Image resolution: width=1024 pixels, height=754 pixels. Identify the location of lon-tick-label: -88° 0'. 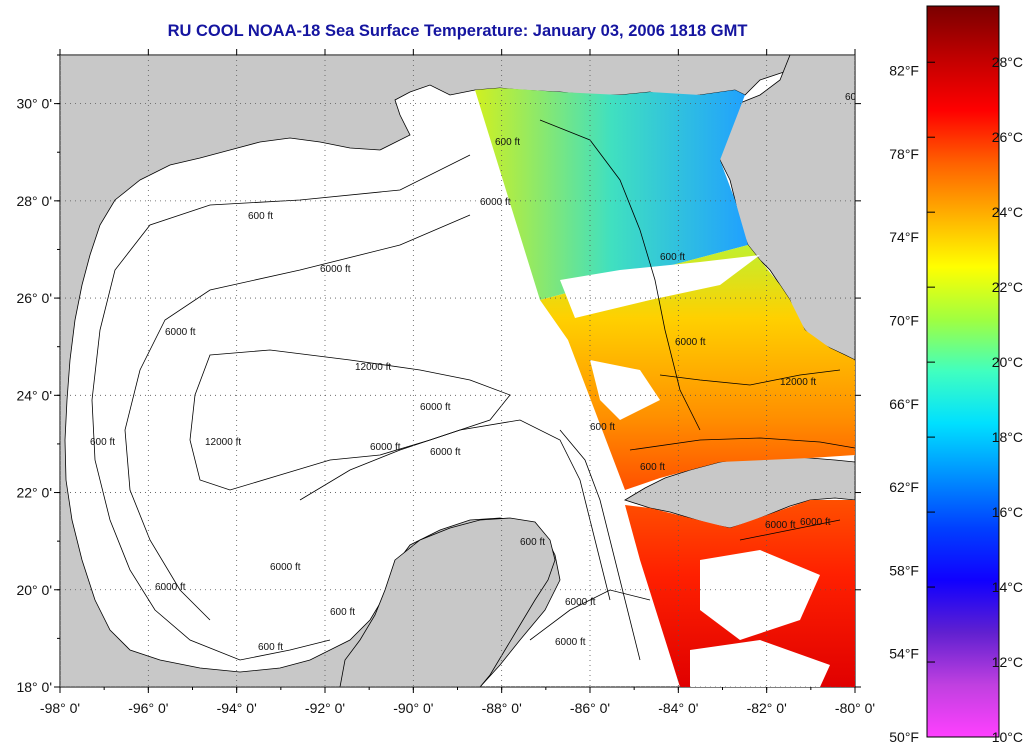
(502, 708).